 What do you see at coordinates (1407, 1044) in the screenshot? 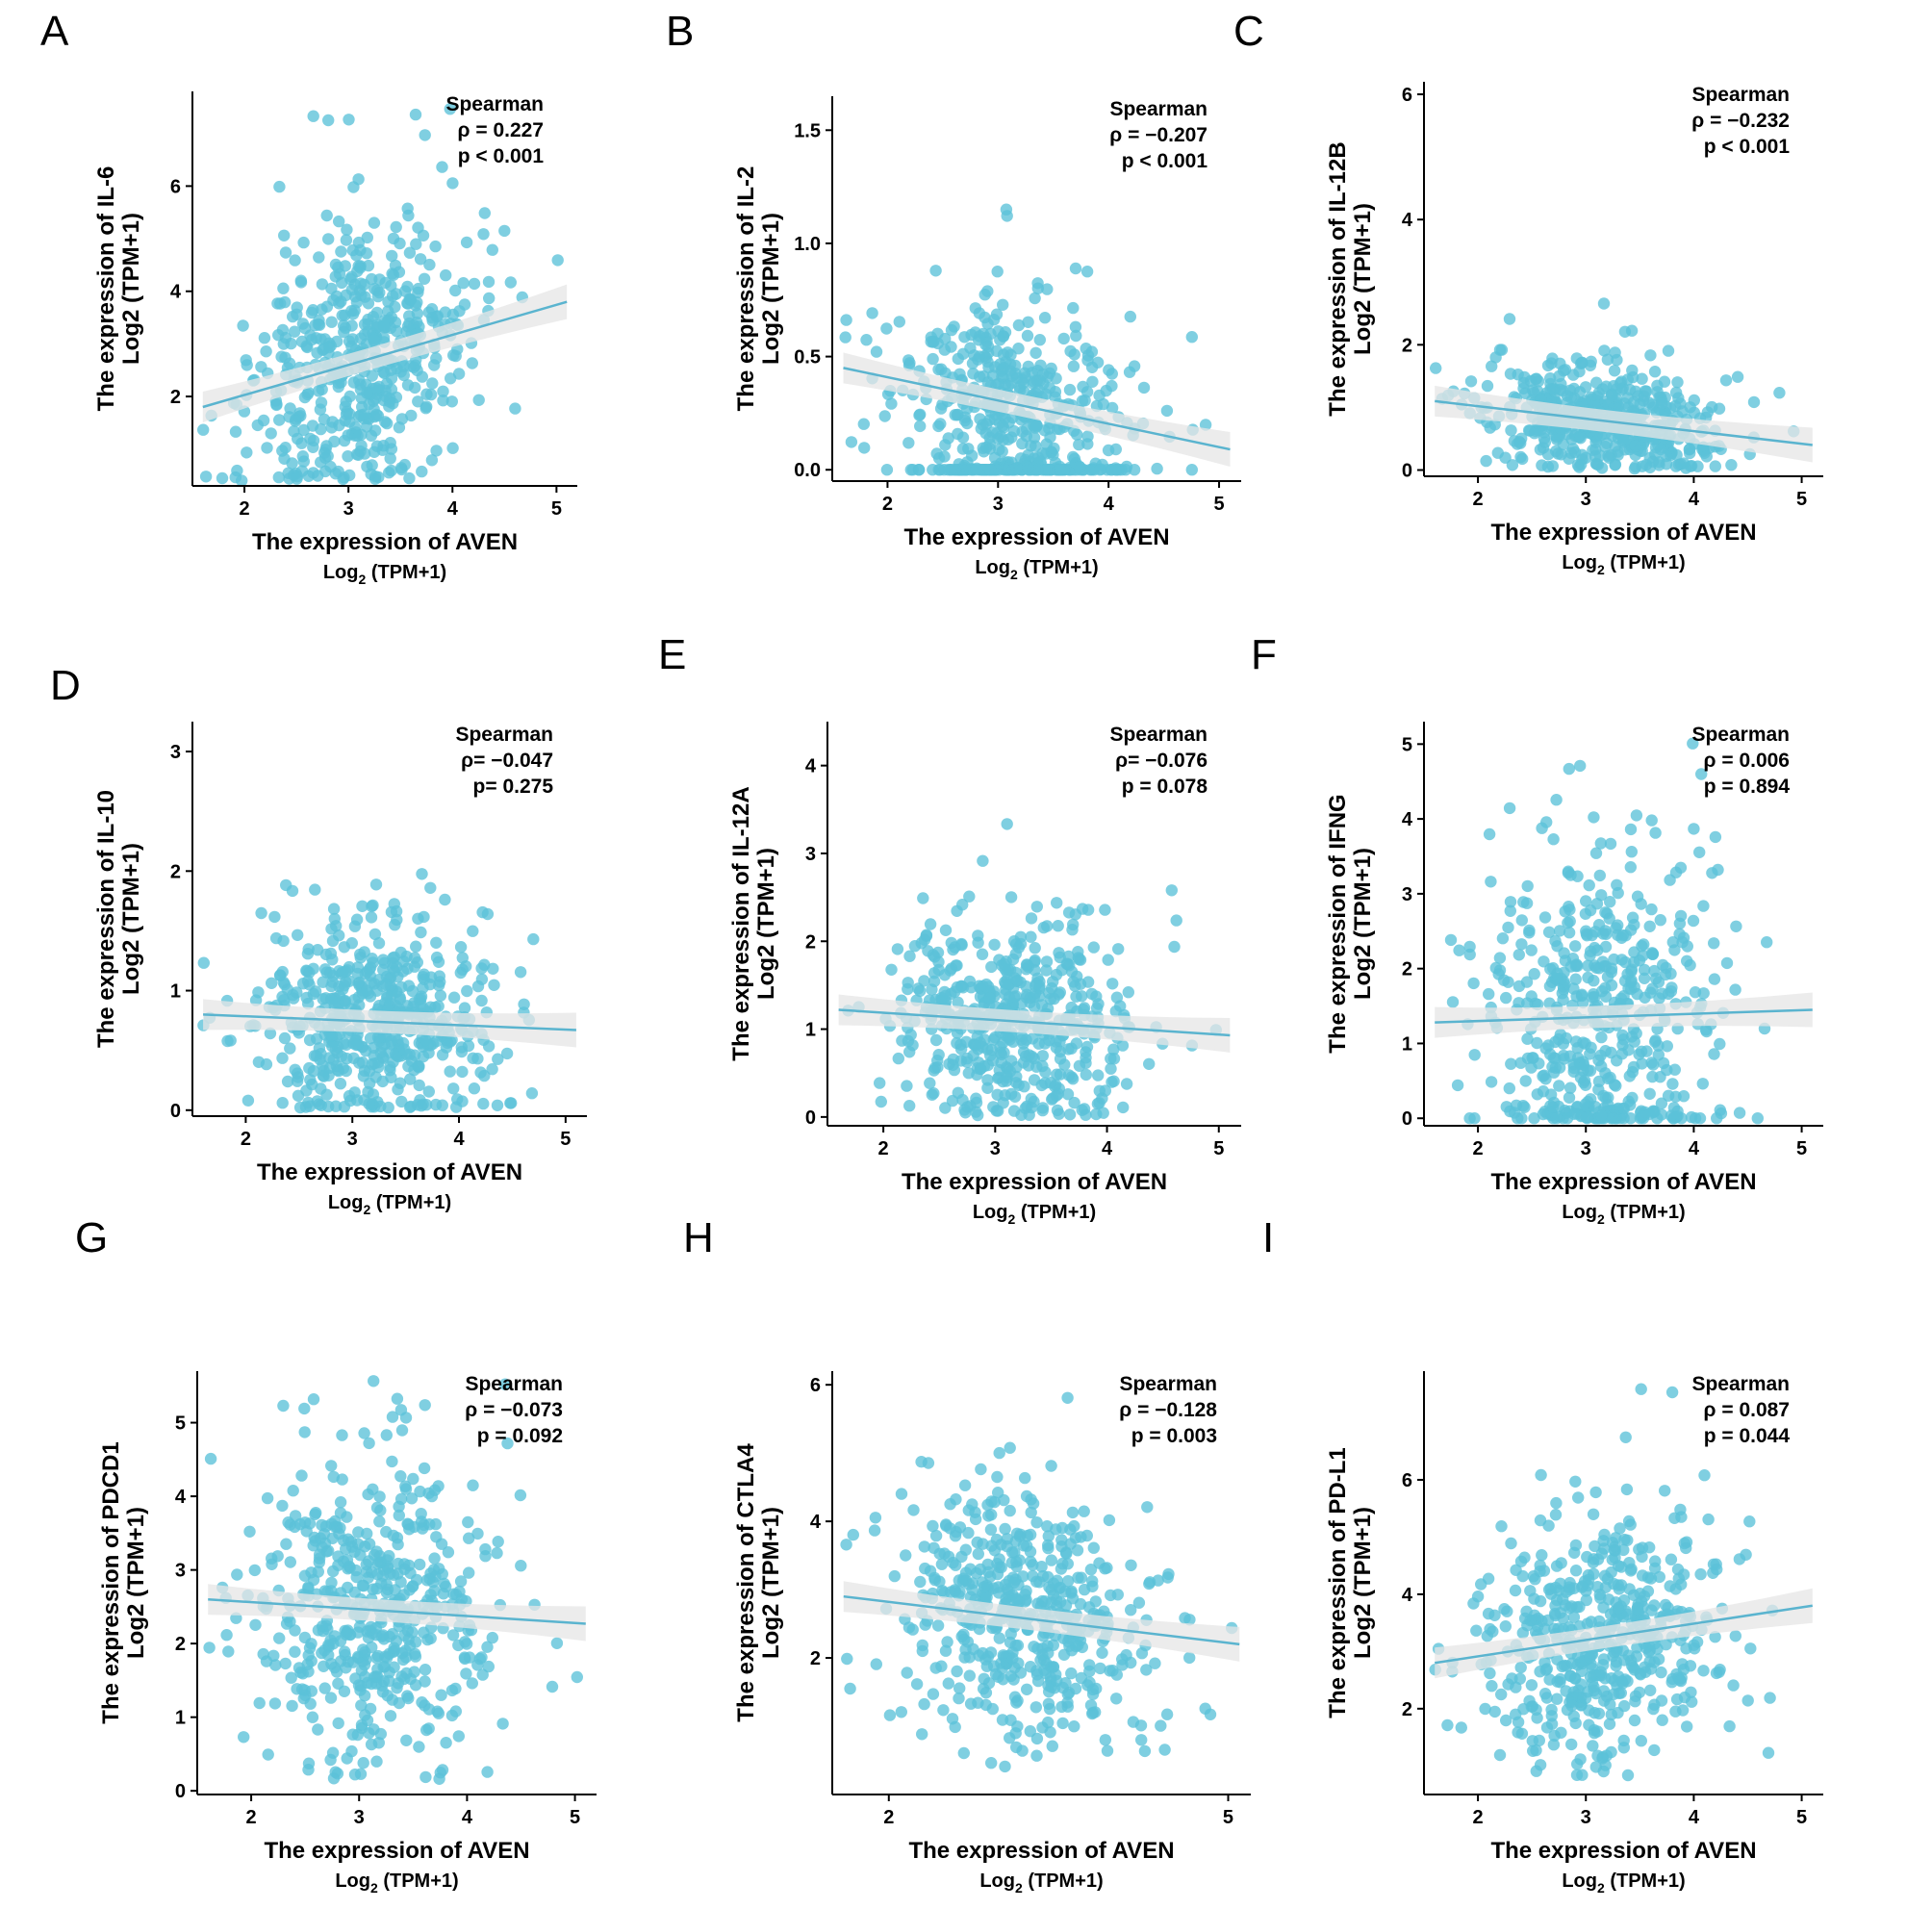
I see `y-tick-label: 1` at bounding box center [1407, 1044].